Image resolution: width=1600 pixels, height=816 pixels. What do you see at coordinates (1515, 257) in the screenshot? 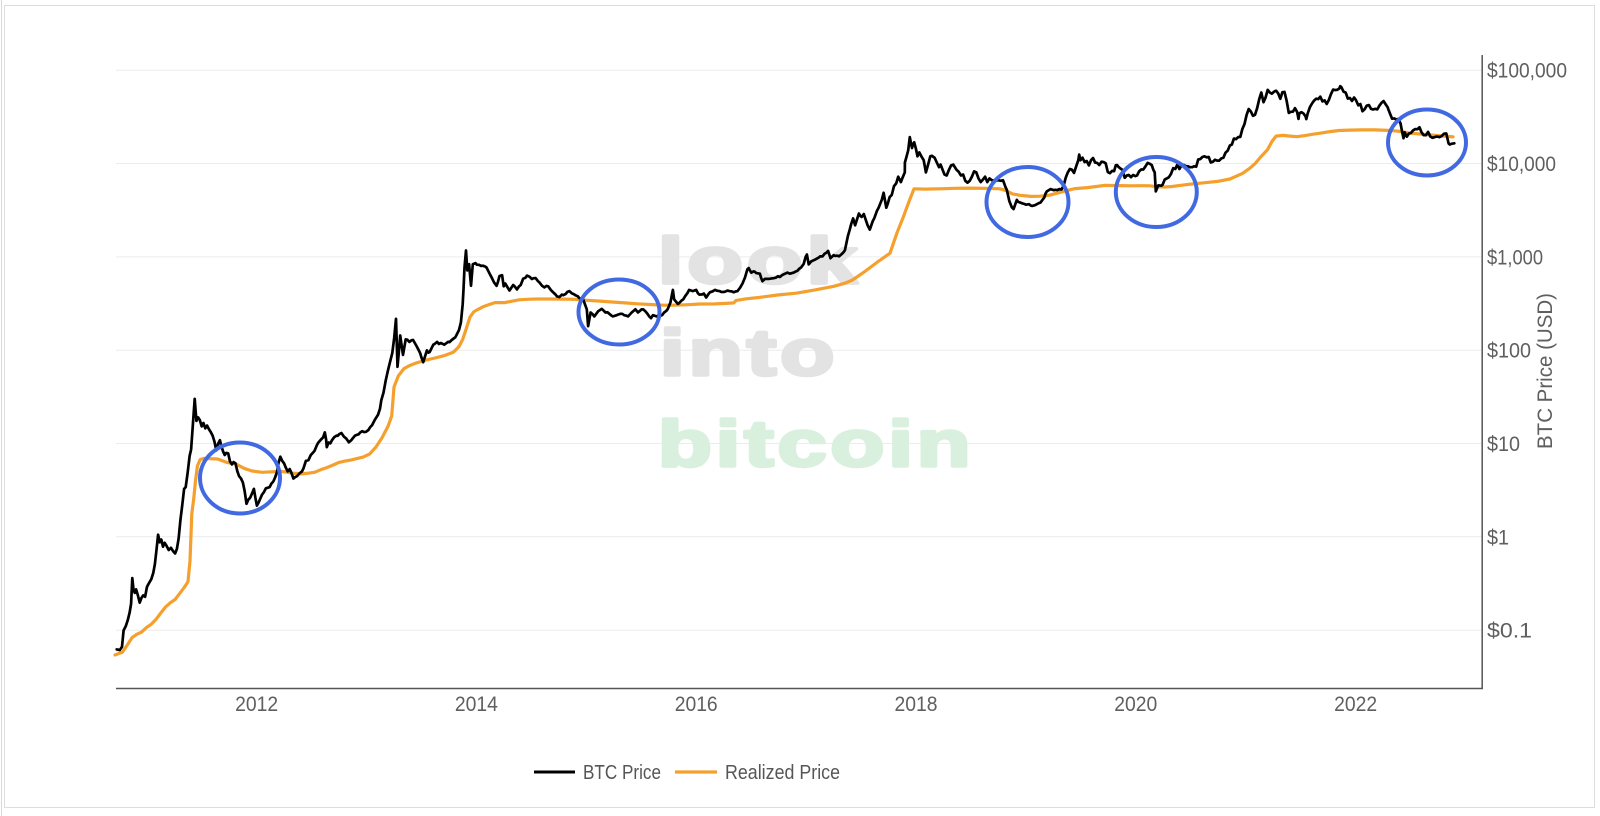
I see `svg-text: $1,000` at bounding box center [1515, 257].